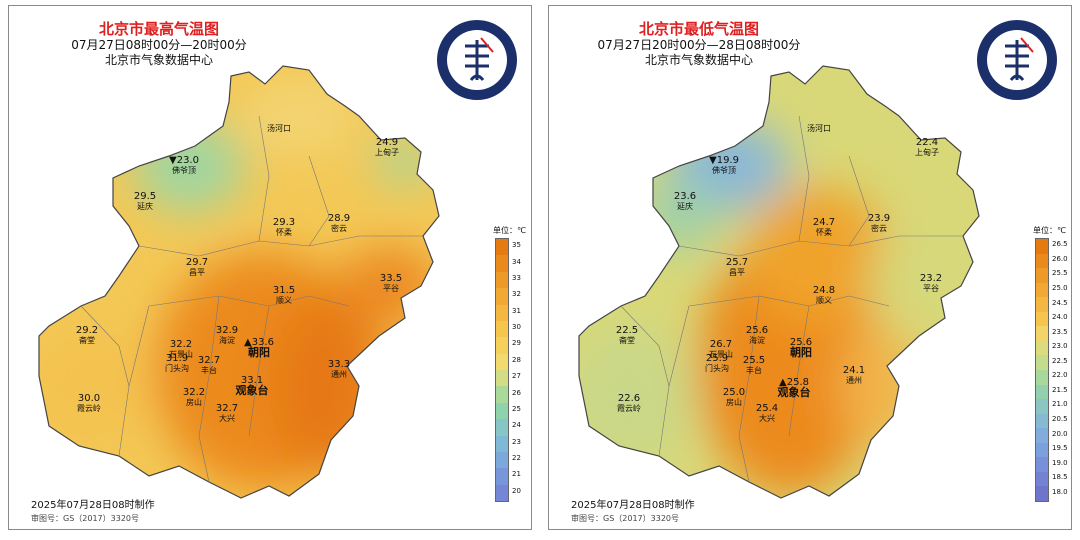 The width and height of the screenshot is (1080, 540). I want to click on station-value: 25.5, so click(754, 360).